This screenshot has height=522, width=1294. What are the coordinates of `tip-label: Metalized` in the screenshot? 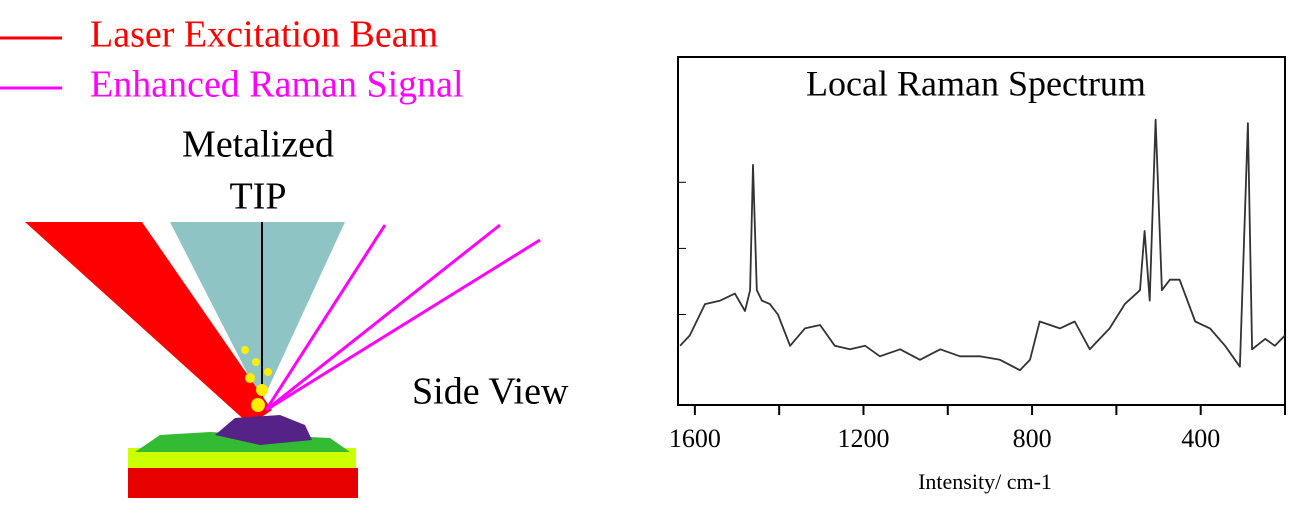 It's located at (258, 145).